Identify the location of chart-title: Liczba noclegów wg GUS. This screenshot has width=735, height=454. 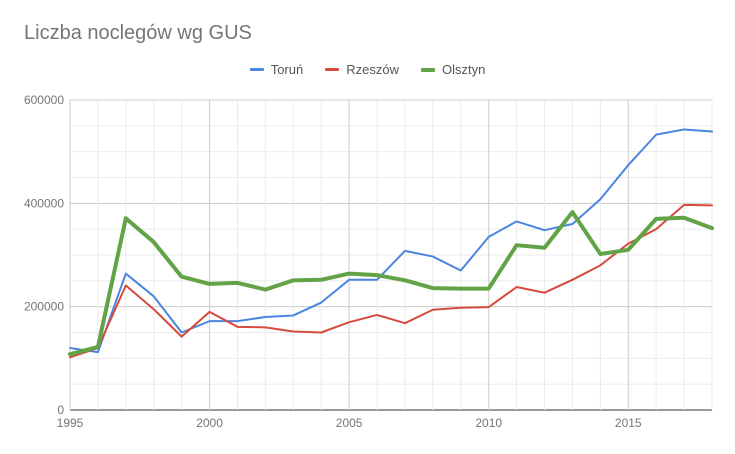
(138, 33).